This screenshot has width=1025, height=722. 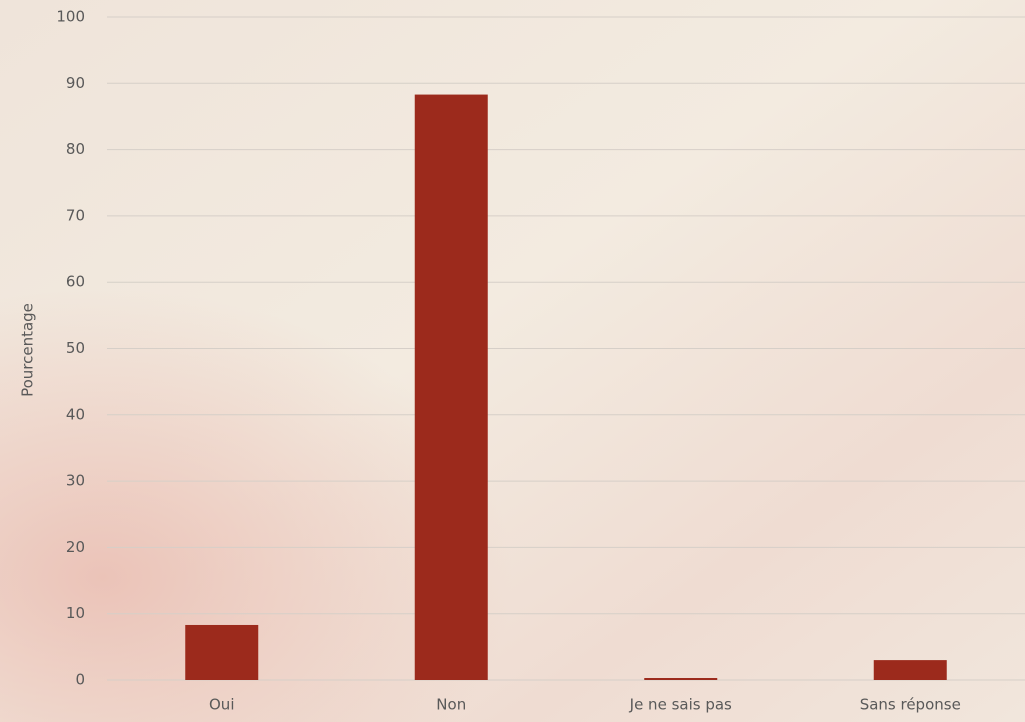 What do you see at coordinates (910, 705) in the screenshot?
I see `x-tick-label: Sans réponse` at bounding box center [910, 705].